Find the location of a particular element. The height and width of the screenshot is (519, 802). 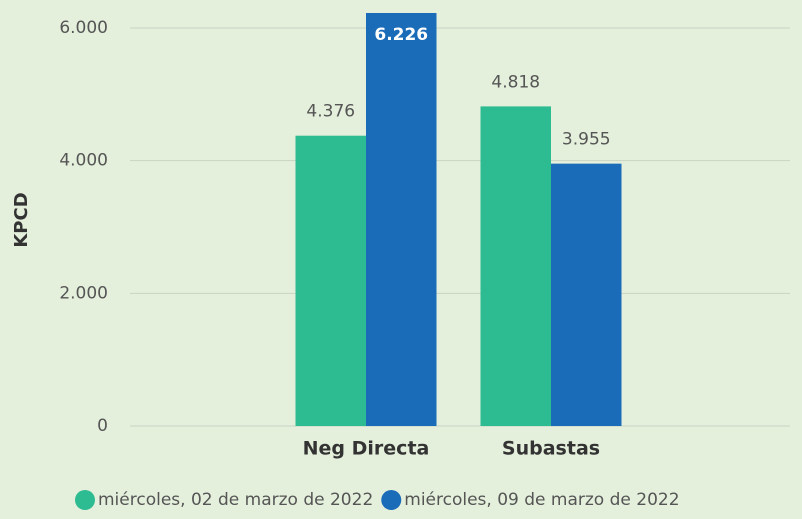

data-label: 3.955 is located at coordinates (586, 140).